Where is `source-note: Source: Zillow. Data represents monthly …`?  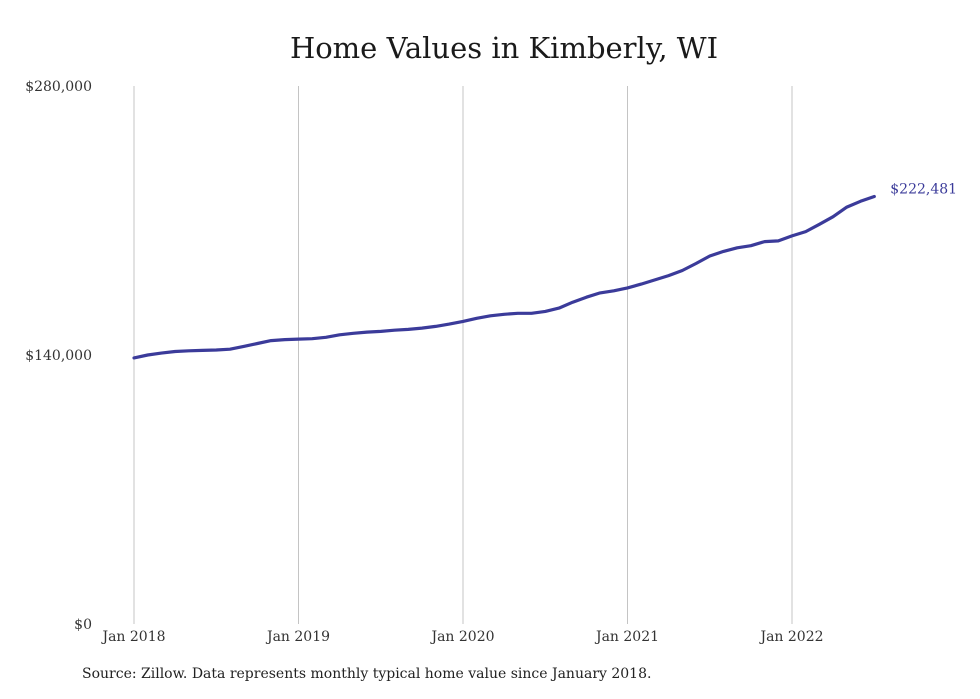 source-note: Source: Zillow. Data represents monthly … is located at coordinates (367, 674).